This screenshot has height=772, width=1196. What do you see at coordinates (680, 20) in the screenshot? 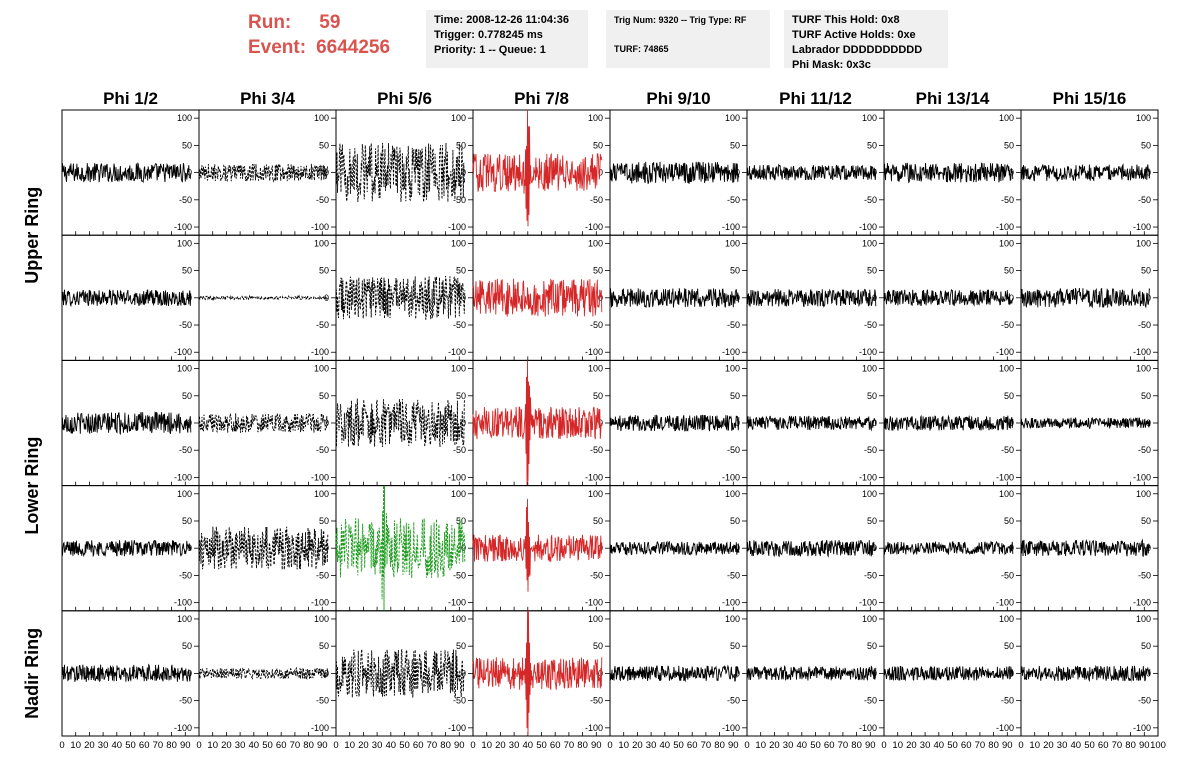
I see `trig-num-line: Trig Num: 9320 -- Trig Type: RF` at bounding box center [680, 20].